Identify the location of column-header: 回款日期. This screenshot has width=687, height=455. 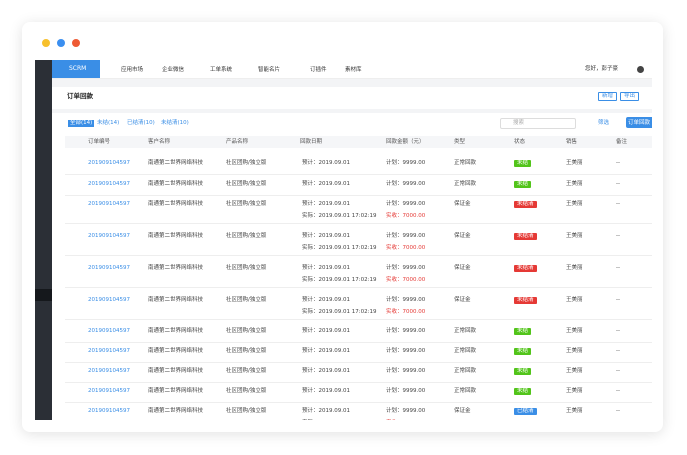
(311, 142).